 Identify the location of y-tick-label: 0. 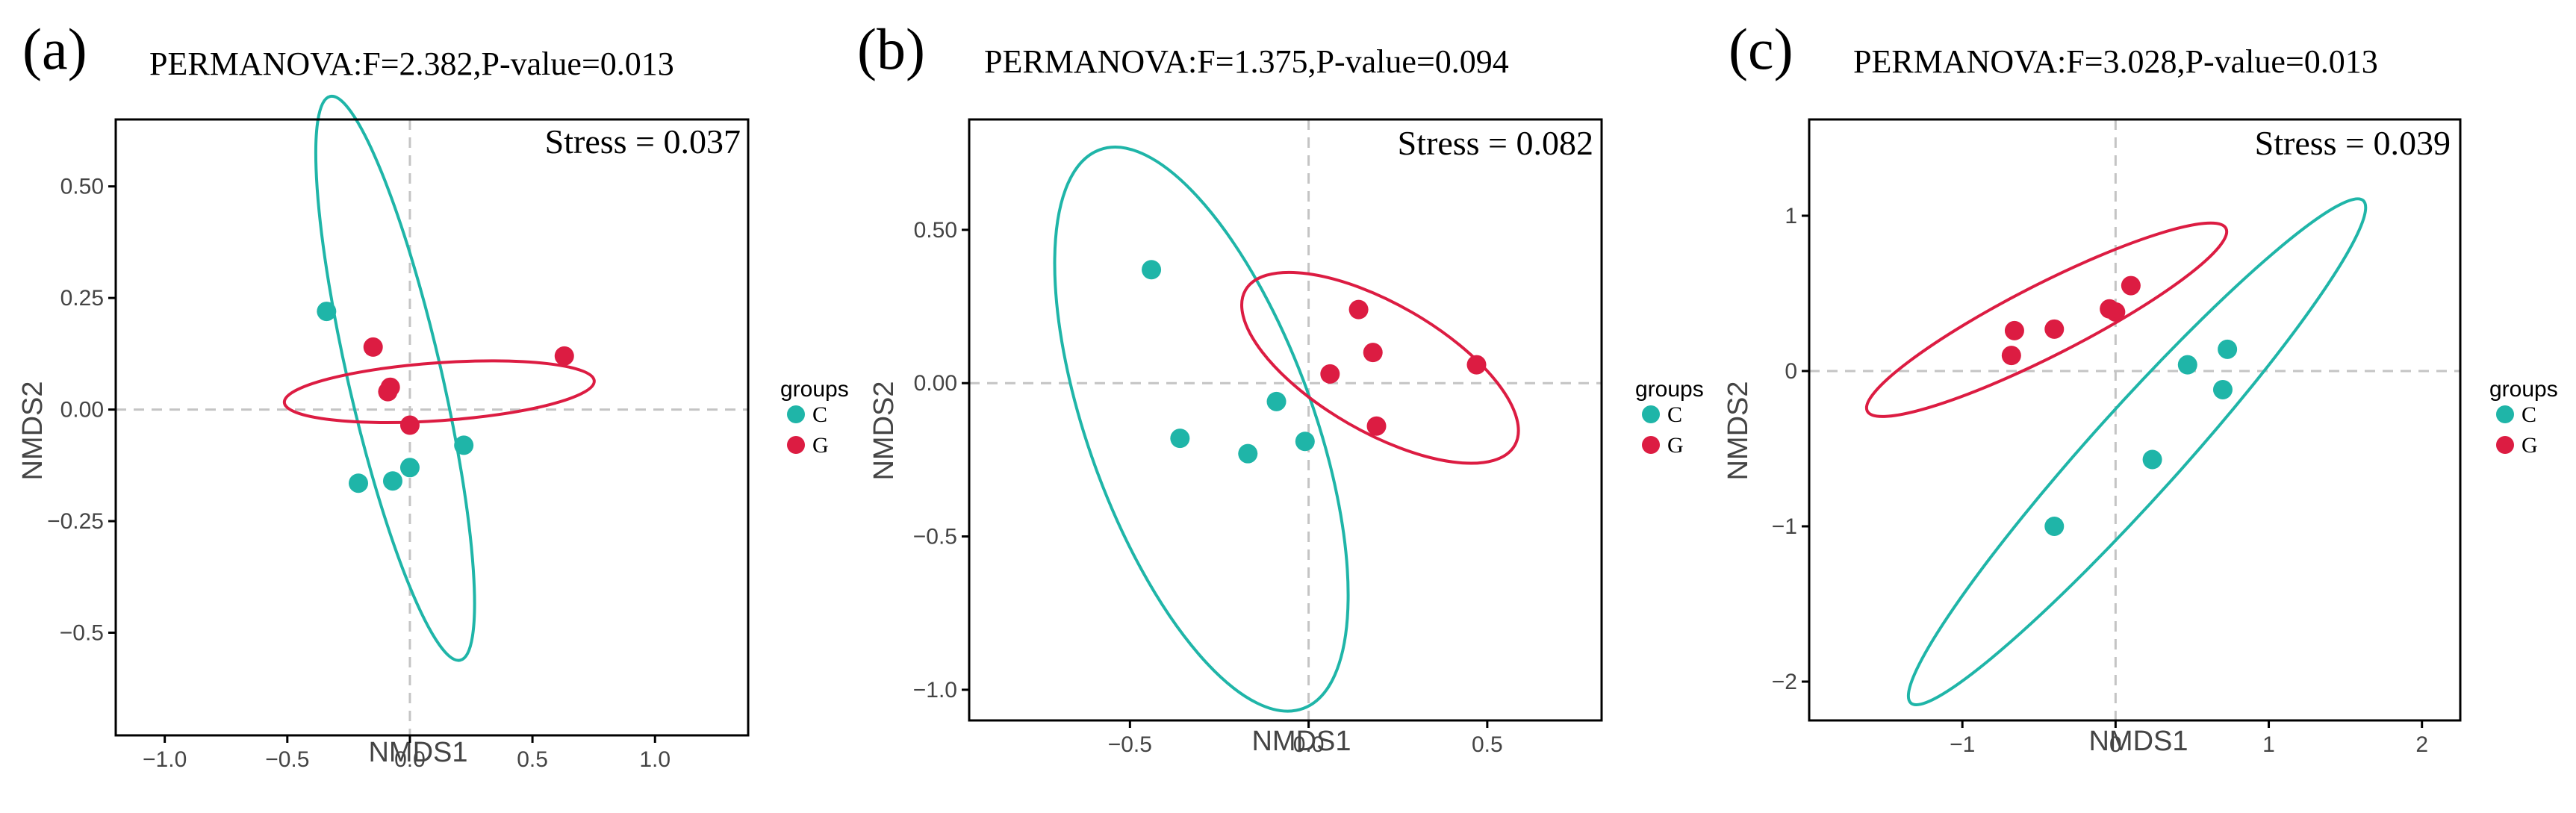
(1791, 371).